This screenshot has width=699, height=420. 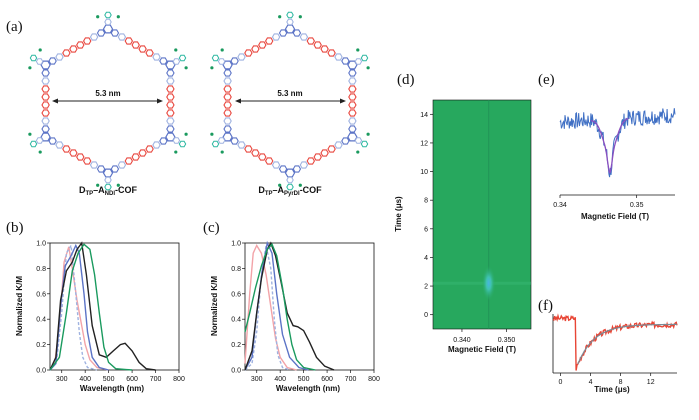 I want to click on chart-f: 0 4 8 12 Time (μs), so click(x=615, y=353).